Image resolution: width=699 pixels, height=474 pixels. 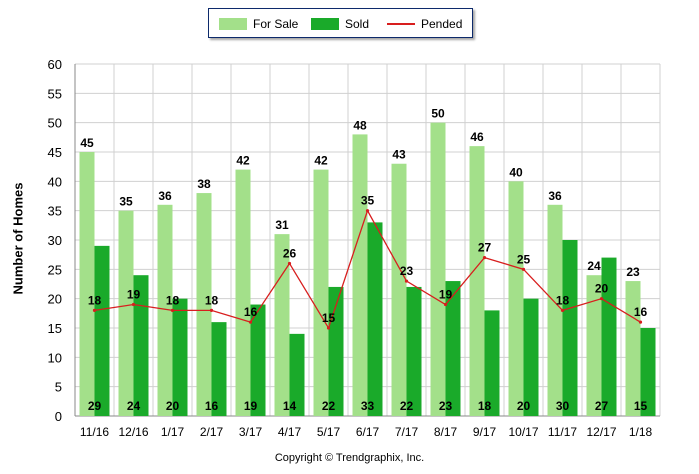 I want to click on data-label-for-sale: 24, so click(x=594, y=266).